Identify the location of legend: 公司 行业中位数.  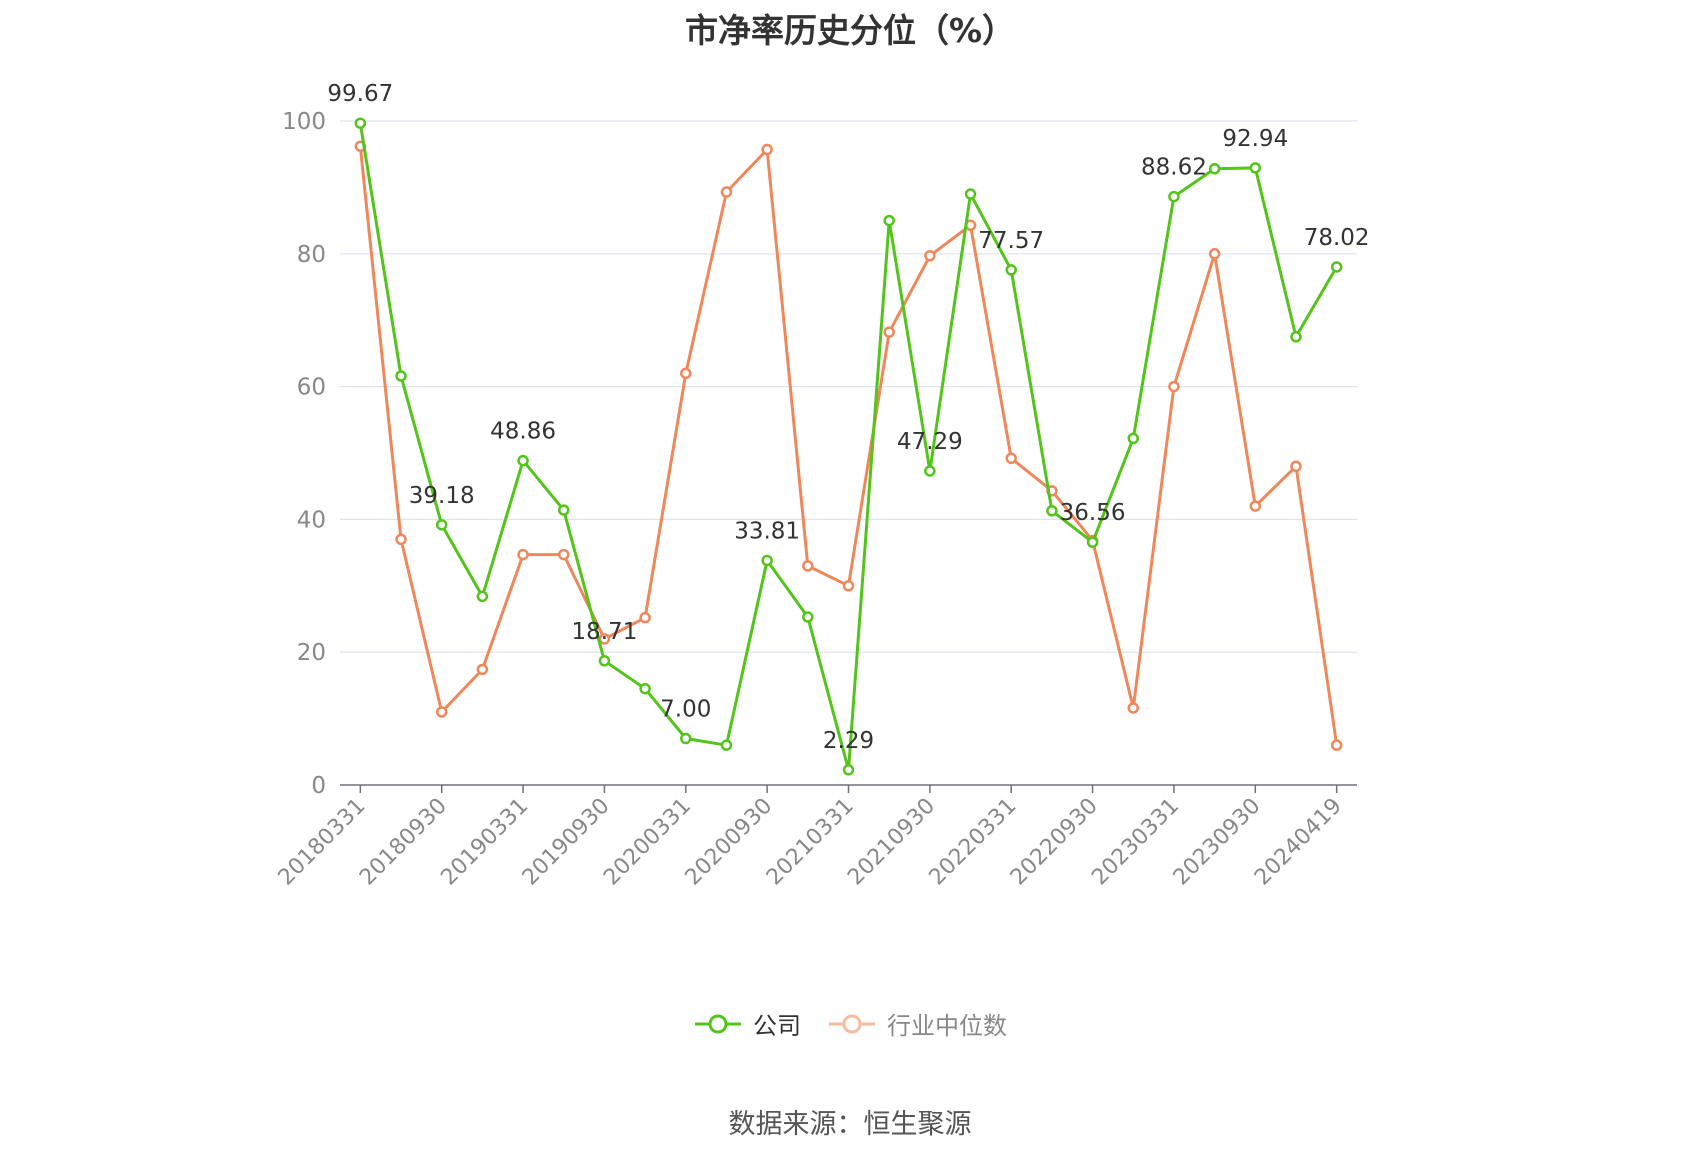
(850, 1023).